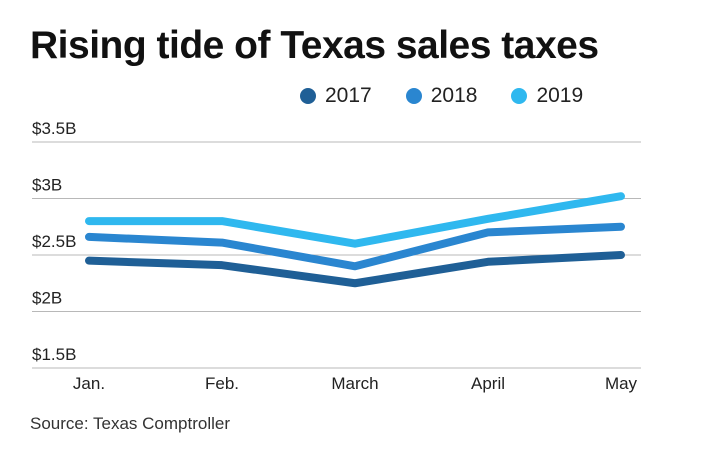 Image resolution: width=712 pixels, height=464 pixels. I want to click on legend-marker-2017, so click(308, 96).